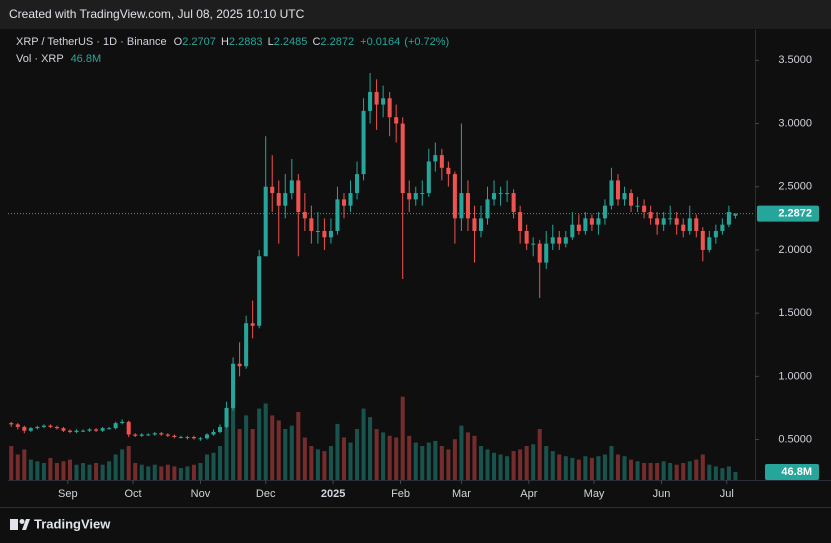 The width and height of the screenshot is (831, 543). I want to click on legend-c: C, so click(316, 42).